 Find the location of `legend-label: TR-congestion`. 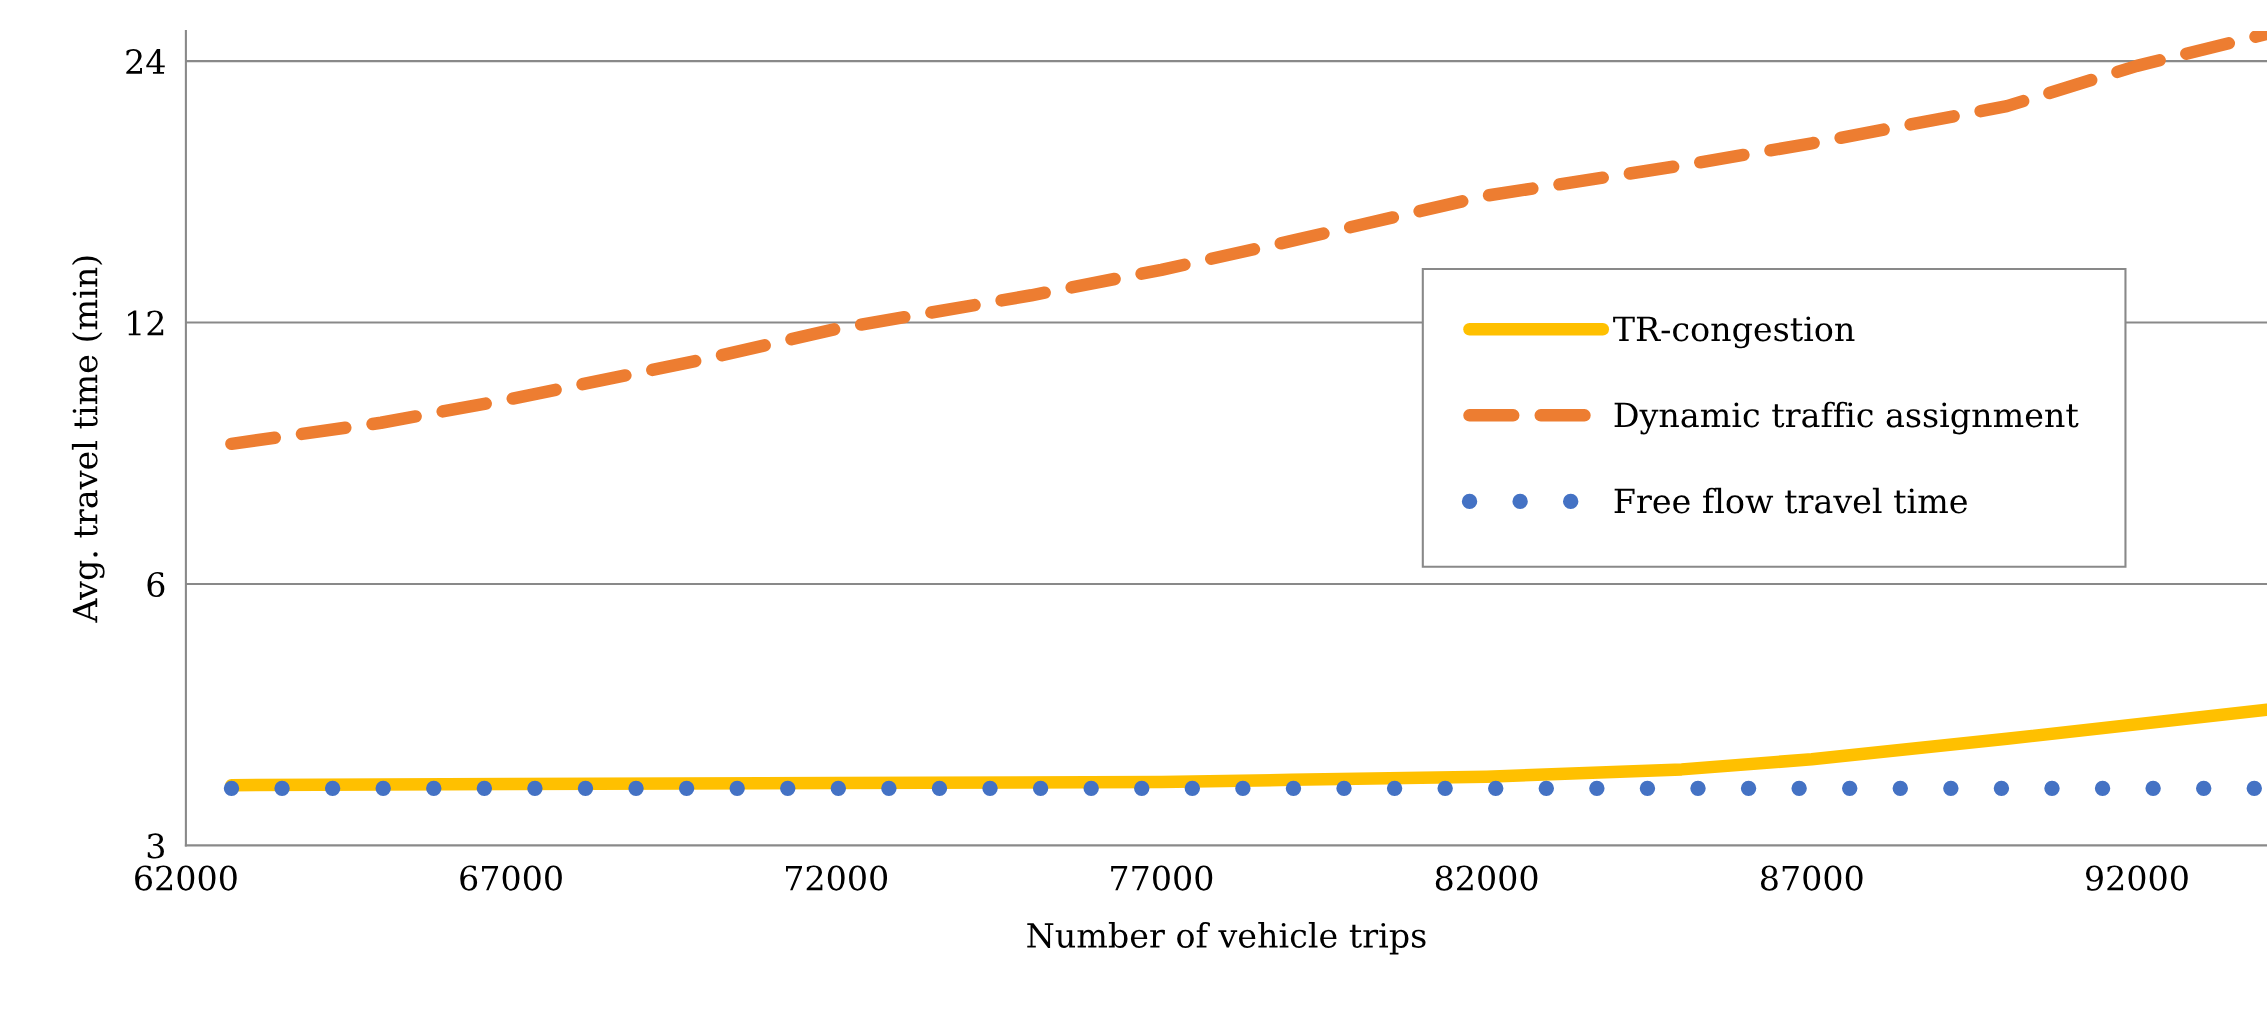

legend-label: TR-congestion is located at coordinates (1734, 332).